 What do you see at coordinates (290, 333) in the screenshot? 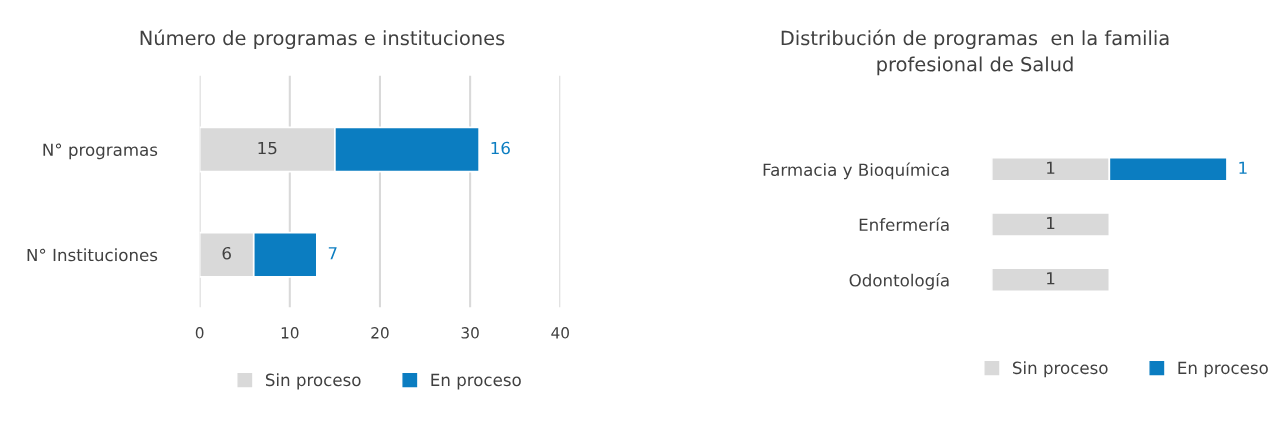
I see `x-tick-label: 10` at bounding box center [290, 333].